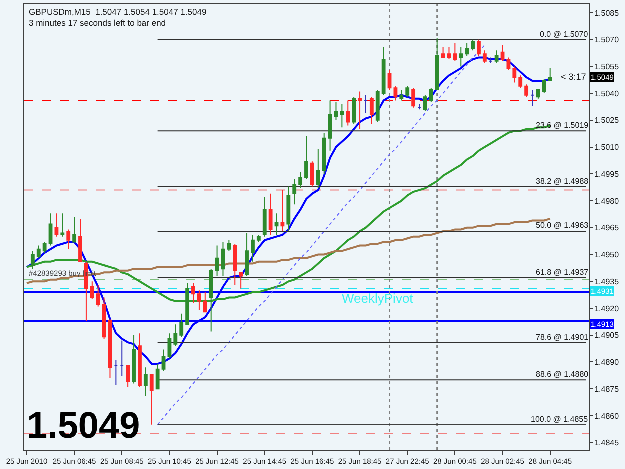 The image size is (625, 469). I want to click on y-tick-label: 1.4980, so click(607, 201).